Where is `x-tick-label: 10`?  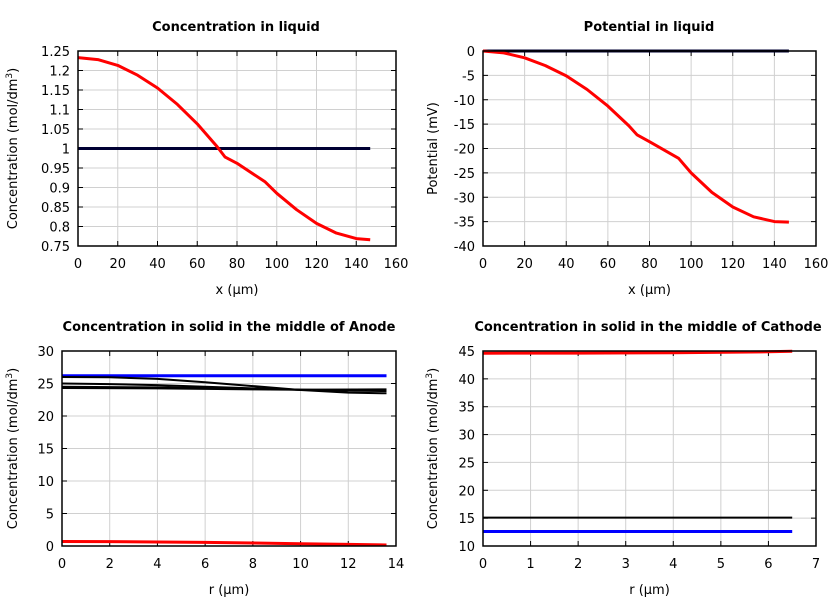
x-tick-label: 10 is located at coordinates (300, 564).